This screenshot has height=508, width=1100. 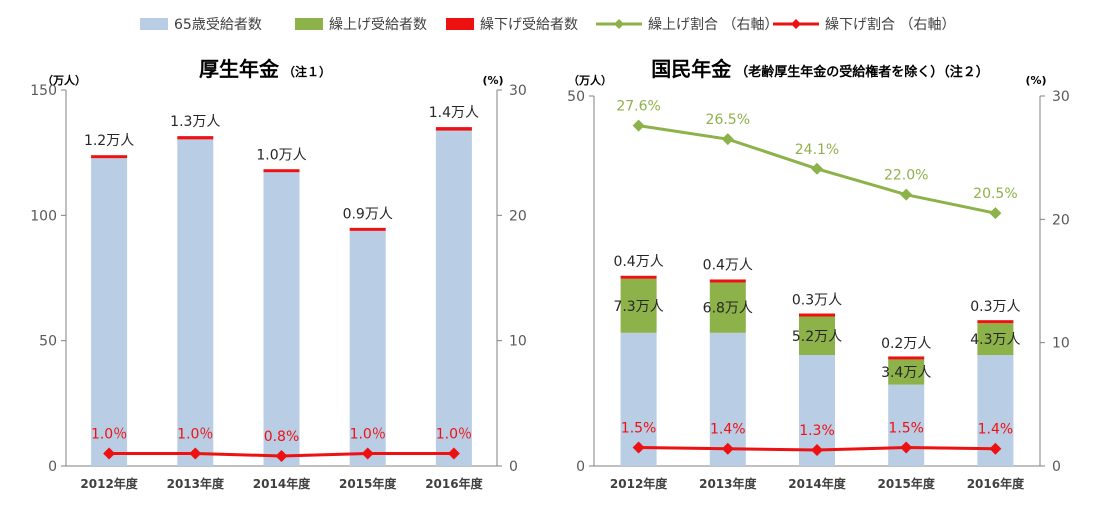 I want to click on y-tick-label-left: 50, so click(x=48, y=342).